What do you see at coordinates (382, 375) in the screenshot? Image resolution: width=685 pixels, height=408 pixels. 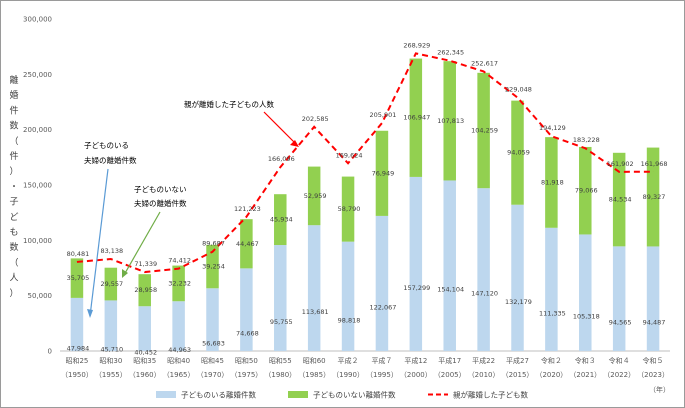 I see `x-year-label: （1995）` at bounding box center [382, 375].